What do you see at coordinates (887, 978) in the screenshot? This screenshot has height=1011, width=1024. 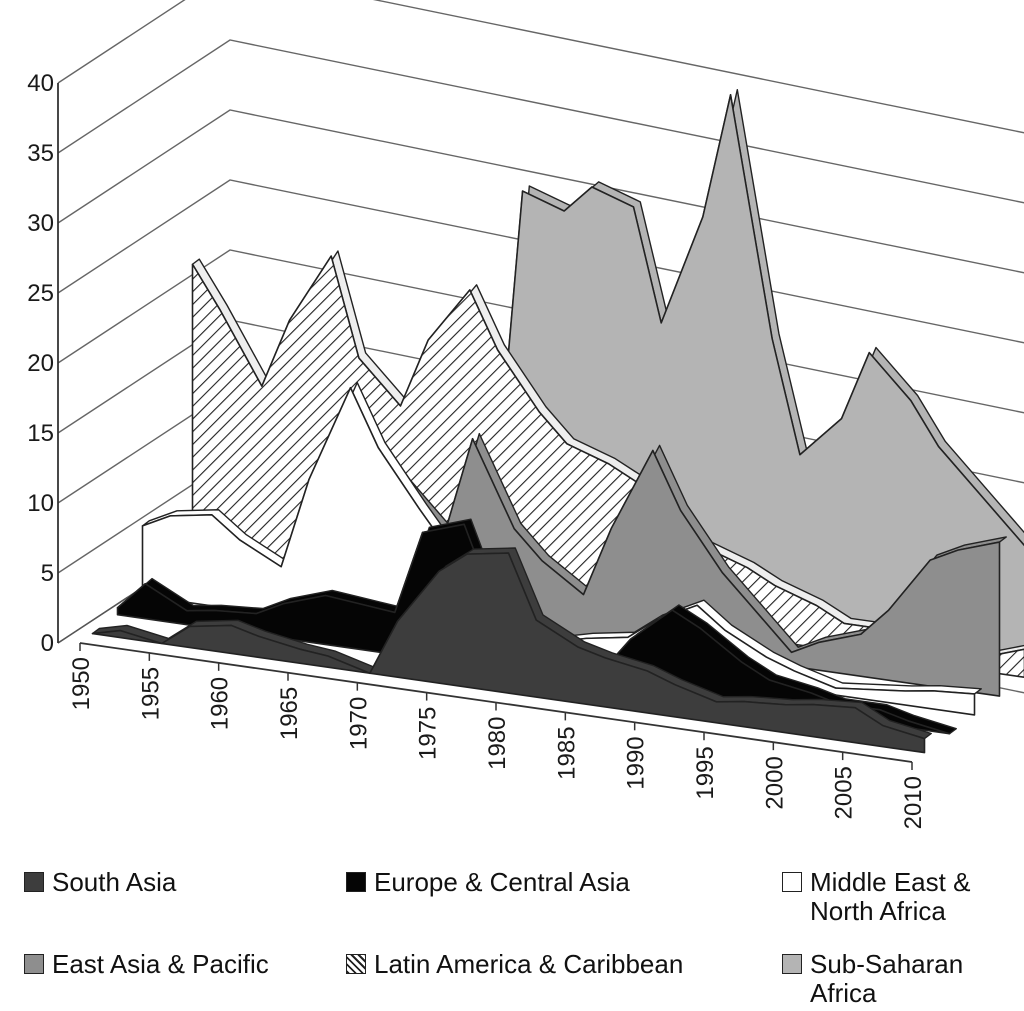 I see `legend-label: Sub-Saharan Africa` at bounding box center [887, 978].